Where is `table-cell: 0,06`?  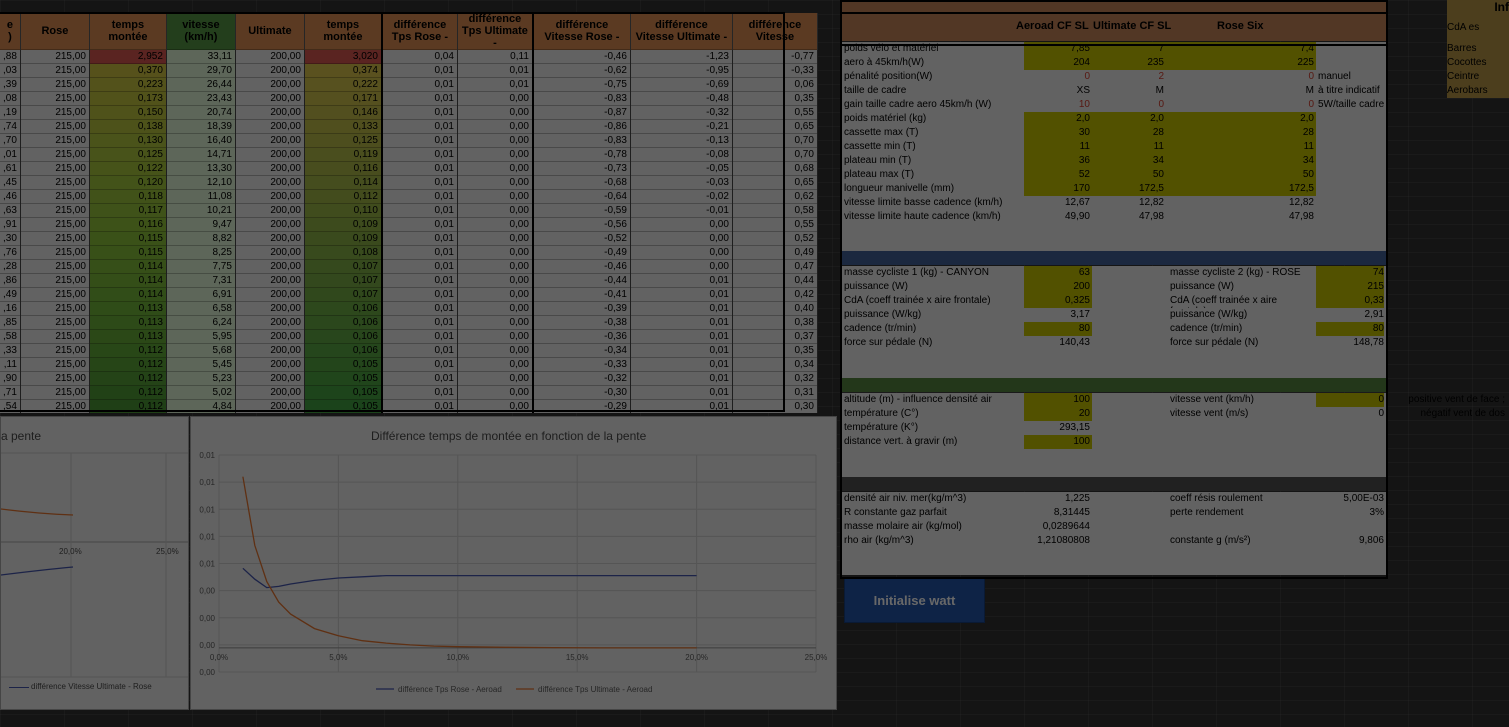
table-cell: 0,06 is located at coordinates (775, 84).